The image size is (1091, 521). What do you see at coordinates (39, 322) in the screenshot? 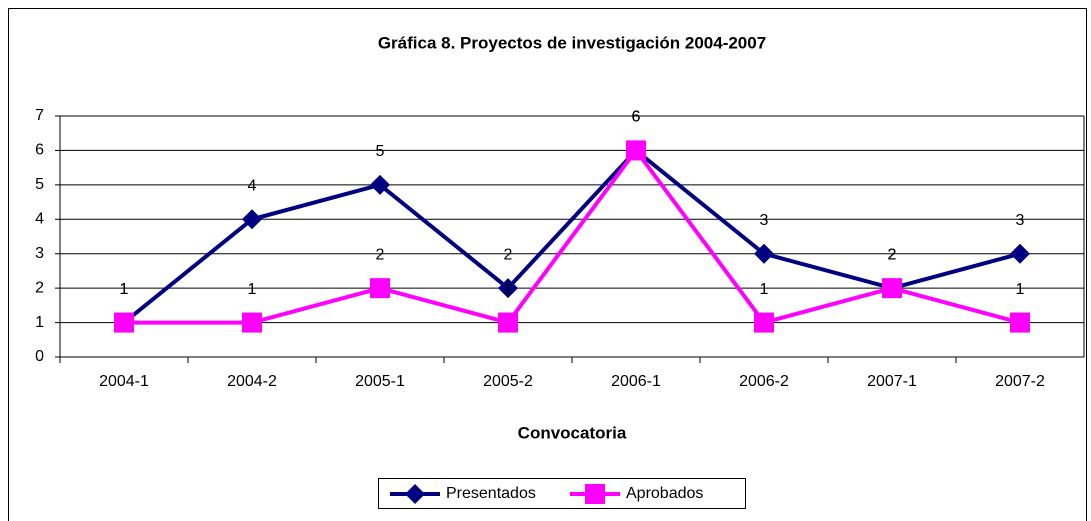
I see `y-tick-label: 1` at bounding box center [39, 322].